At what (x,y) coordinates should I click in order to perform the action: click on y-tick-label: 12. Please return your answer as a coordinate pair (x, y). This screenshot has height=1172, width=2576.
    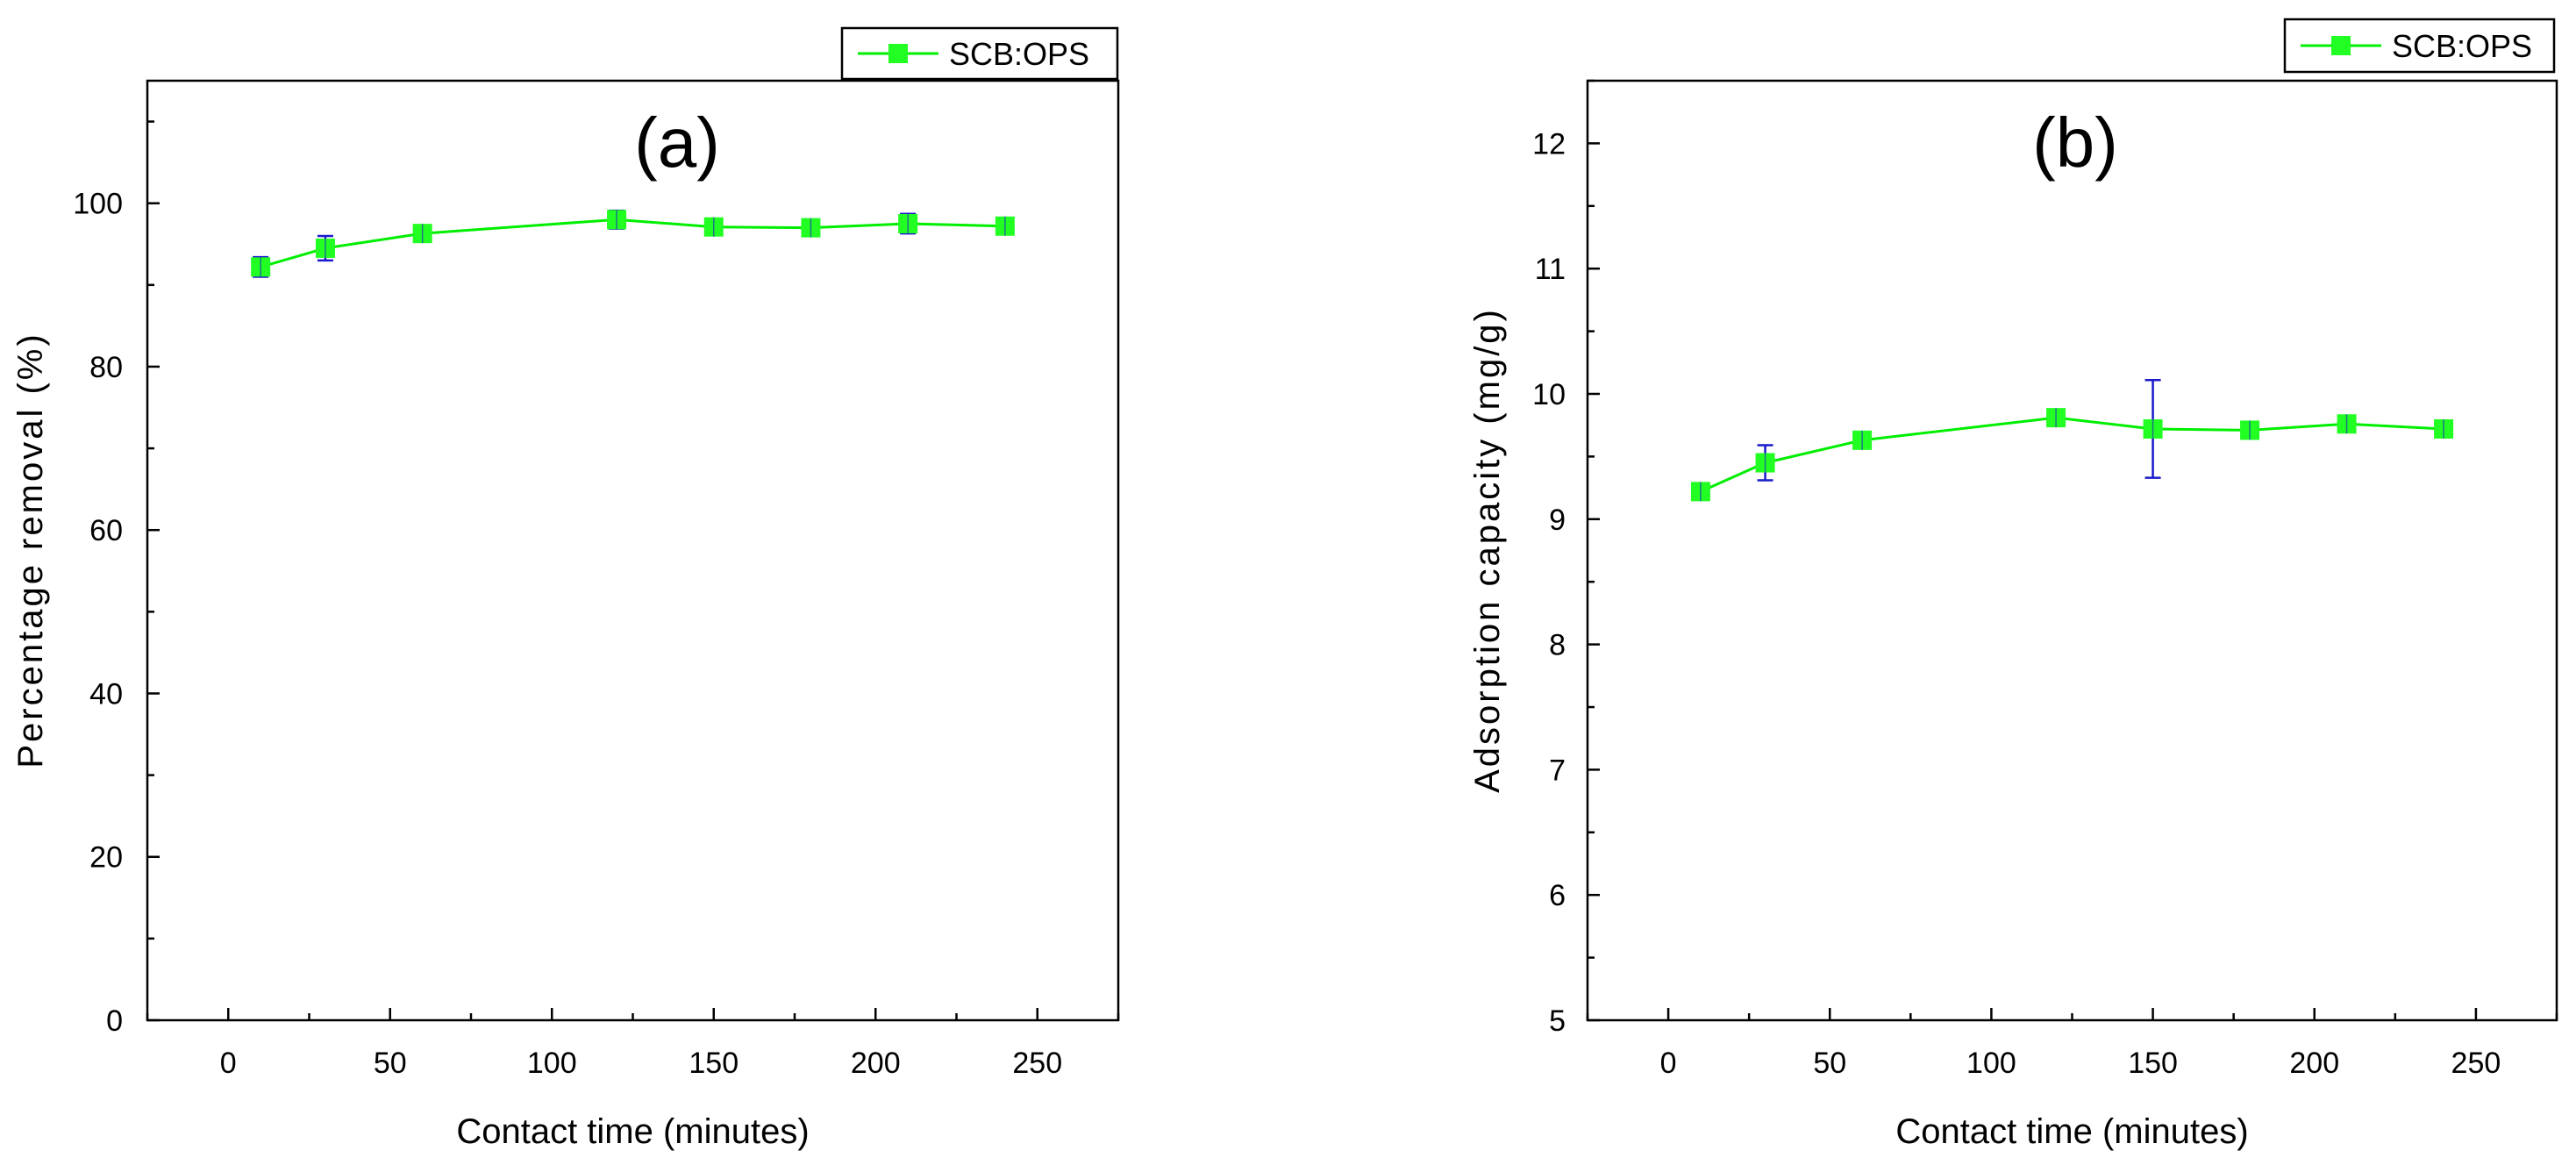
    Looking at the image, I should click on (1549, 144).